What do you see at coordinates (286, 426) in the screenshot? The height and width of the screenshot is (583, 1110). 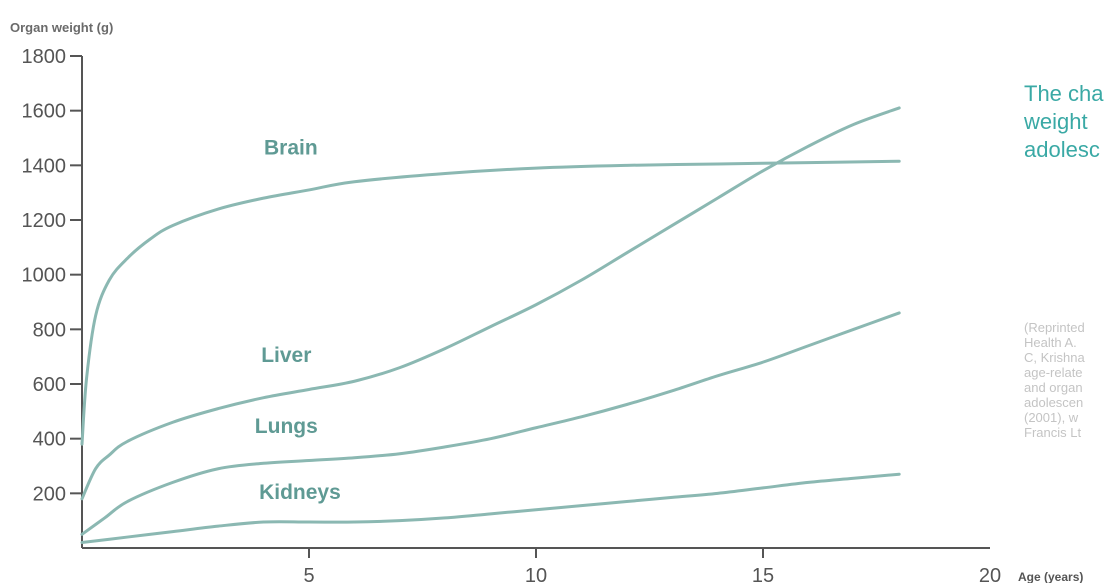 I see `lungs-label: Lungs` at bounding box center [286, 426].